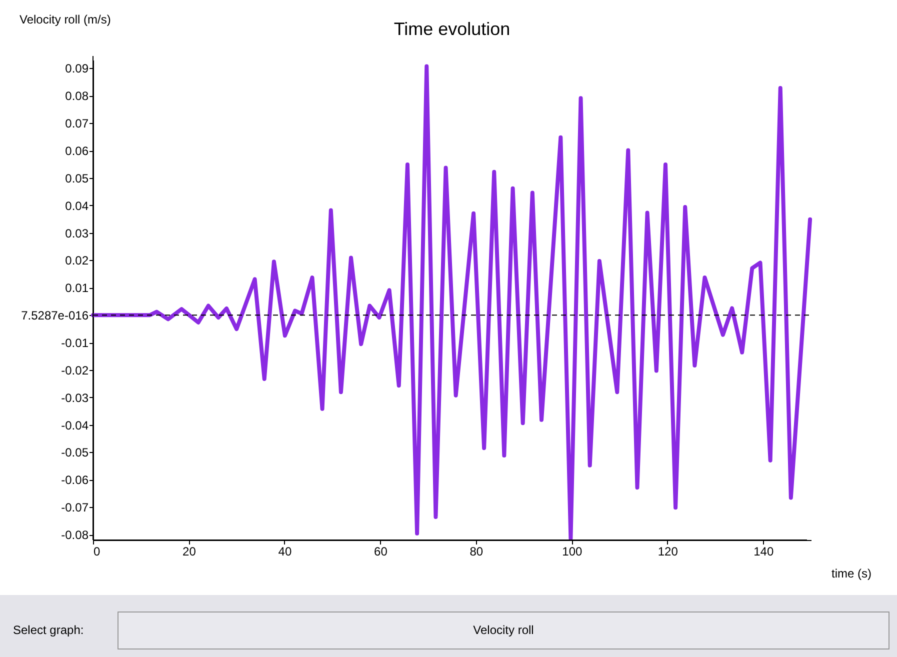 This screenshot has width=897, height=657. I want to click on y-axis-title: Velocity roll (m/s), so click(65, 19).